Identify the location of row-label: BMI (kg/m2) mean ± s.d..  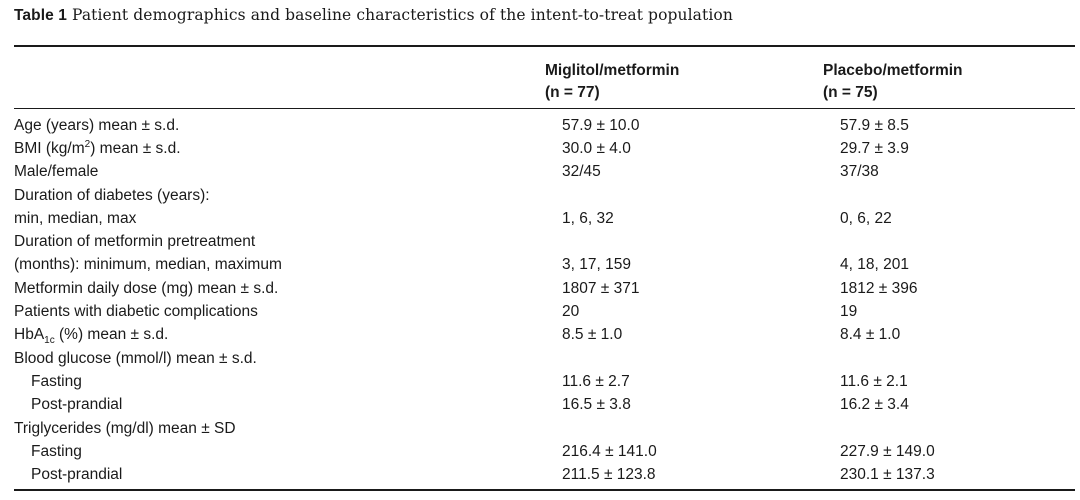
(288, 148).